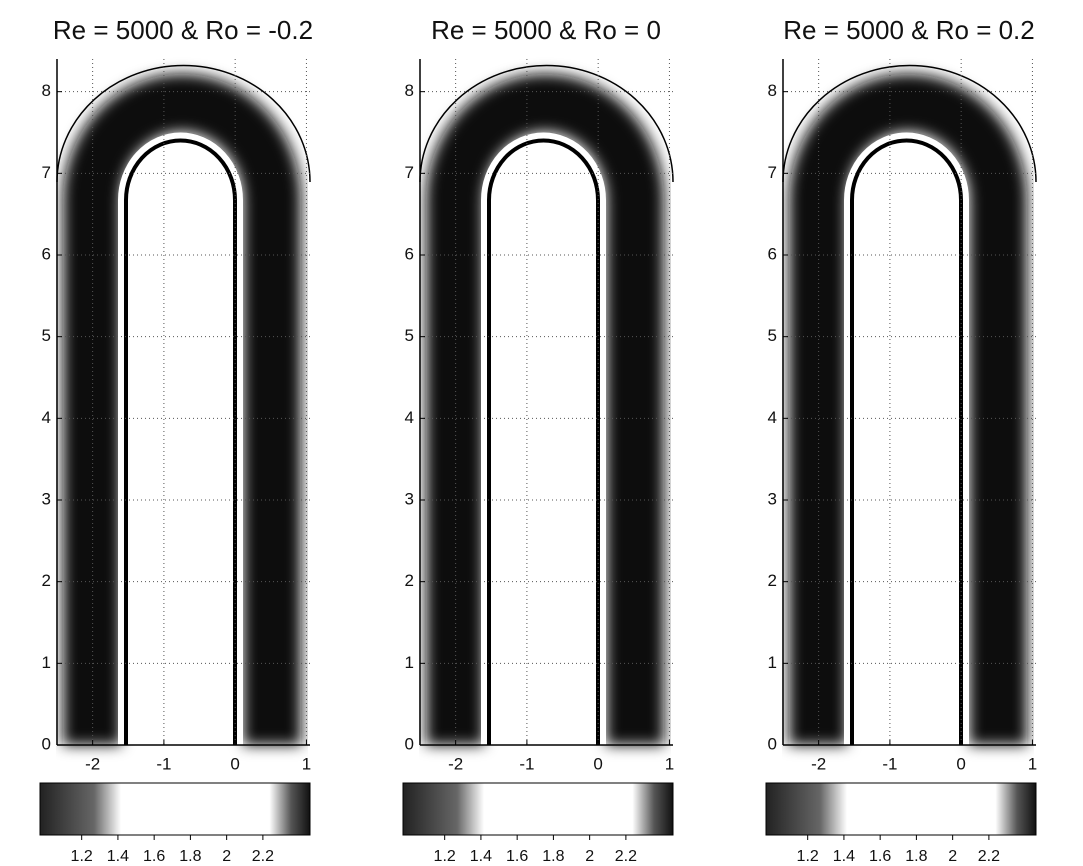  What do you see at coordinates (183, 30) in the screenshot?
I see `panel-title: Re = 5000 & Ro = -0.2` at bounding box center [183, 30].